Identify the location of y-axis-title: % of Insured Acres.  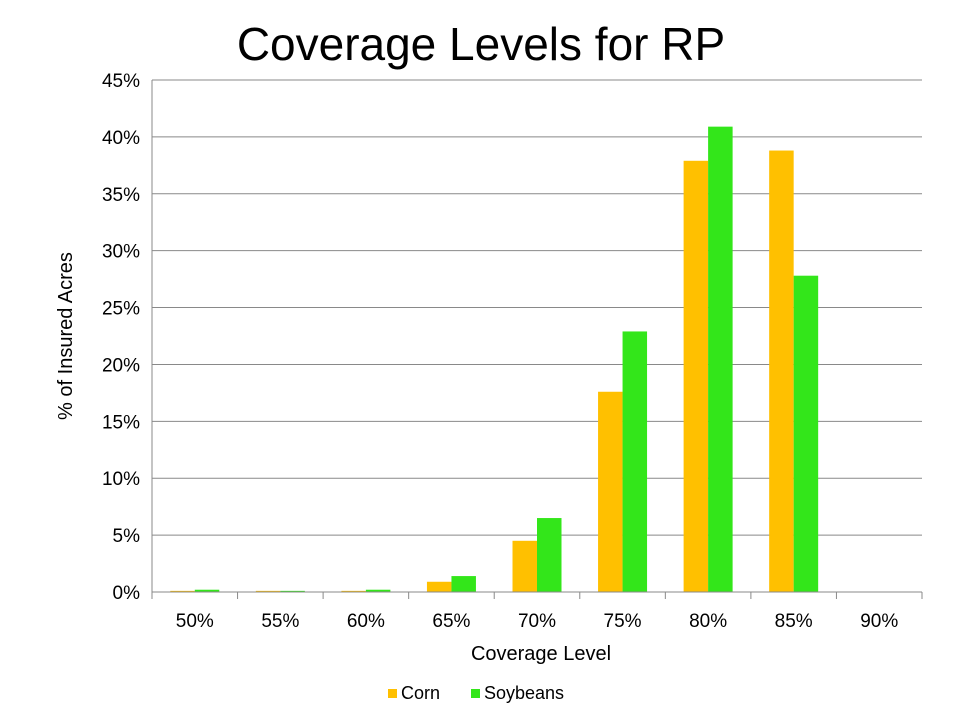
(66, 336).